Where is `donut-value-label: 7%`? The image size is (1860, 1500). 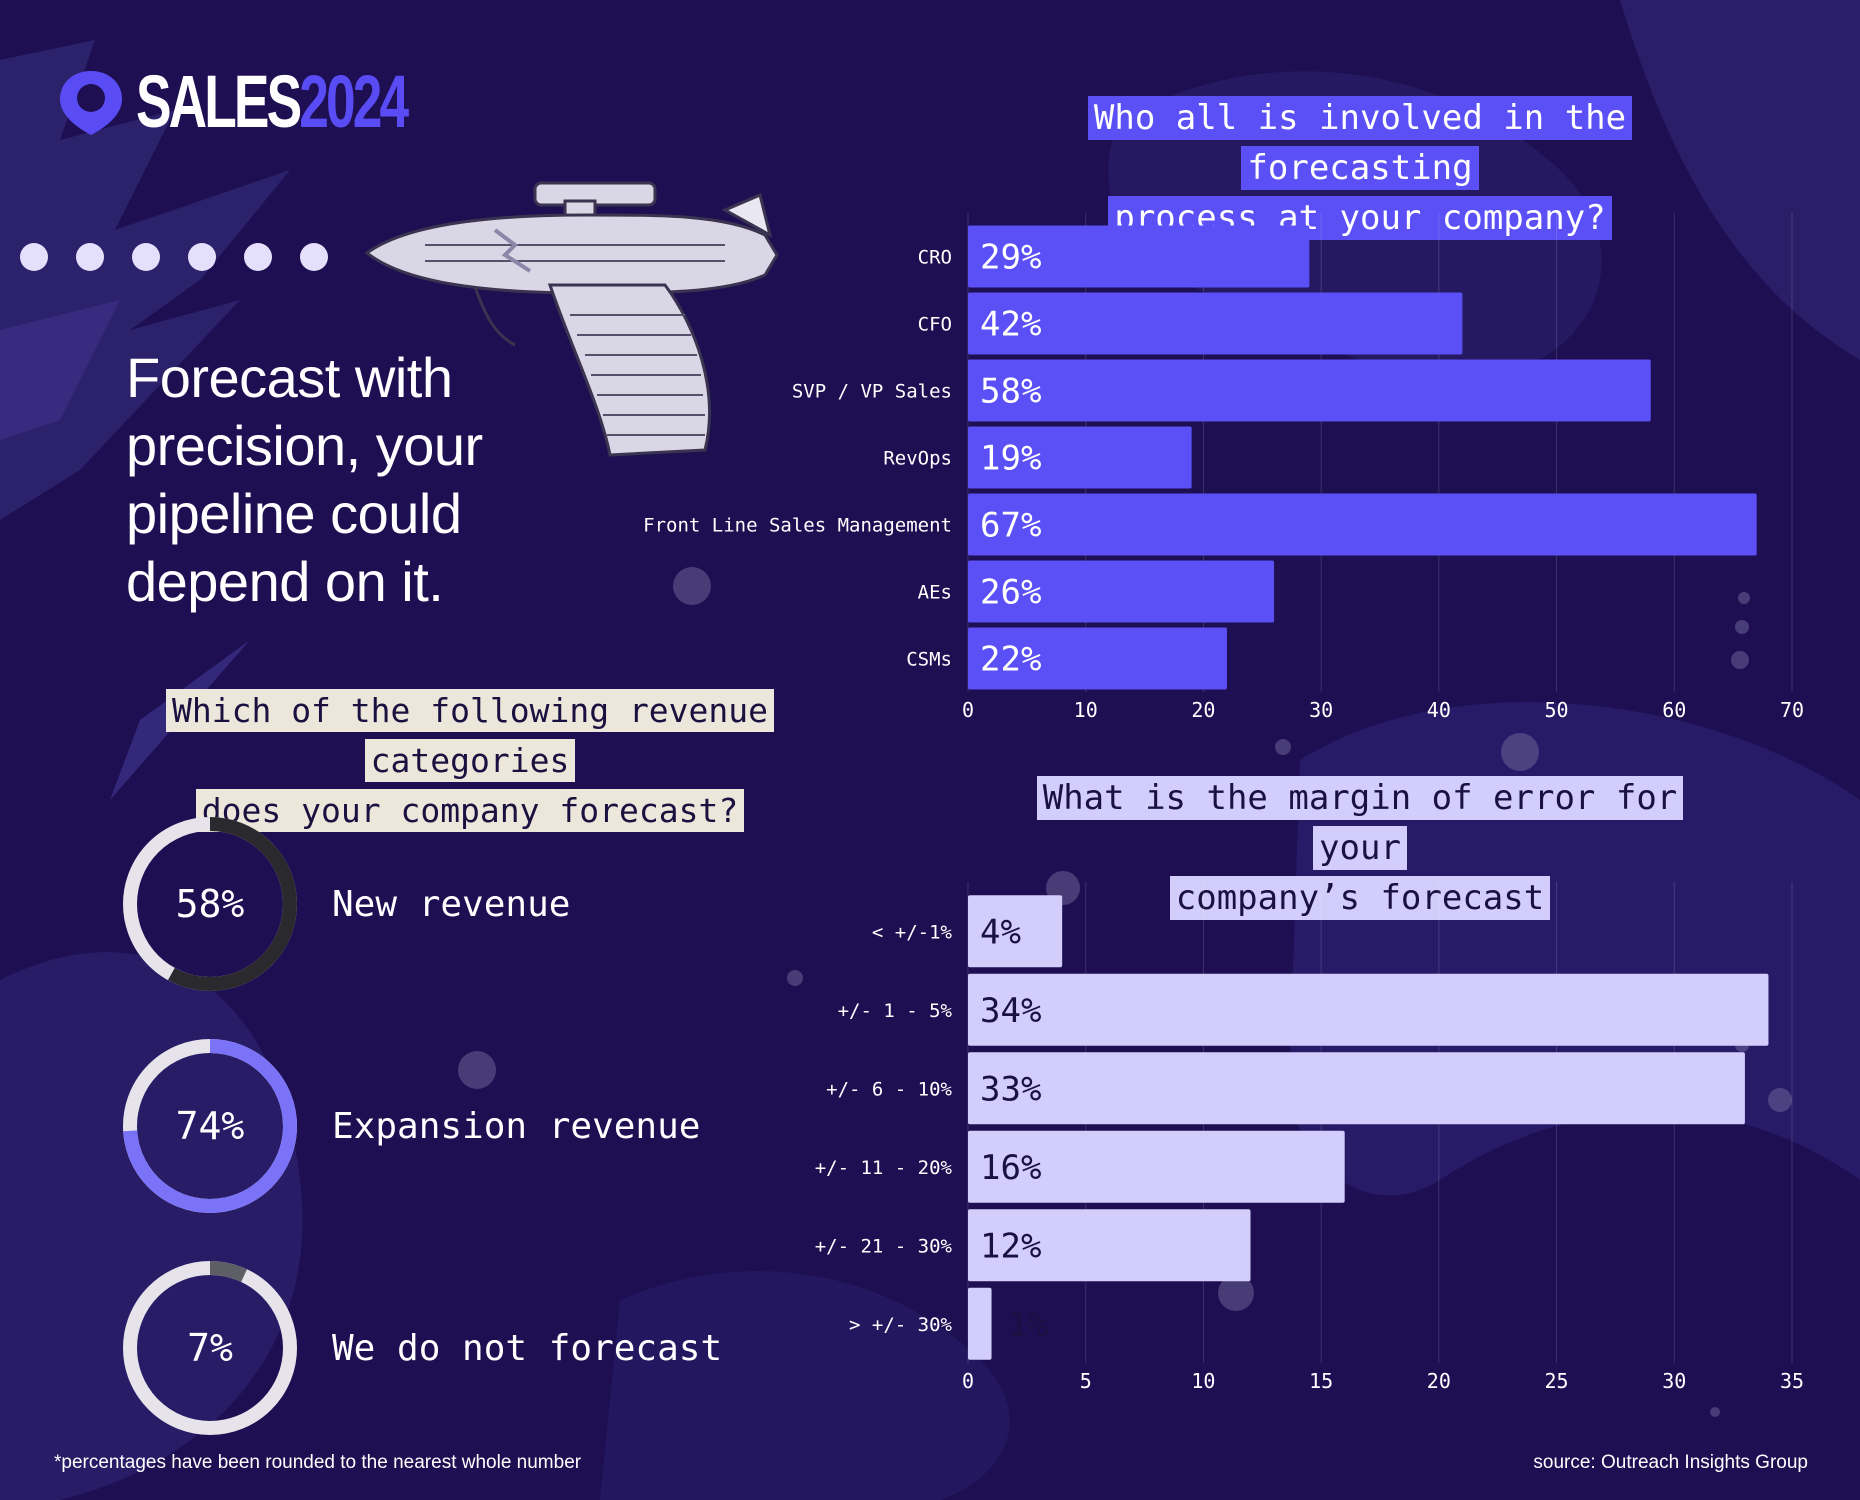 donut-value-label: 7% is located at coordinates (210, 1348).